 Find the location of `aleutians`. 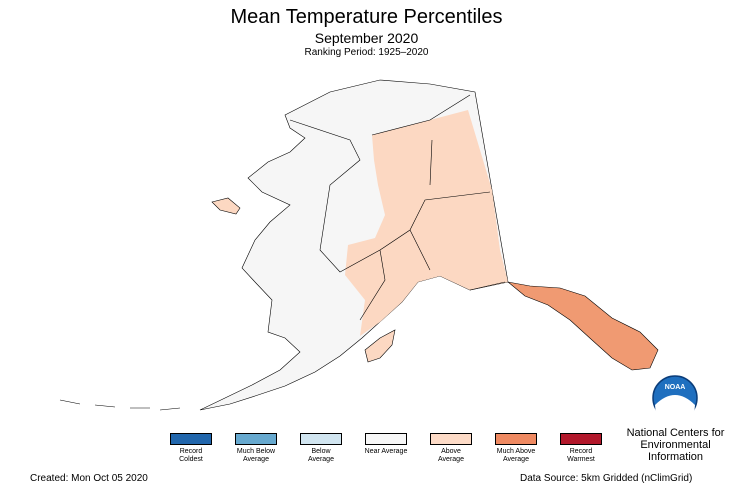

aleutians is located at coordinates (120, 405).